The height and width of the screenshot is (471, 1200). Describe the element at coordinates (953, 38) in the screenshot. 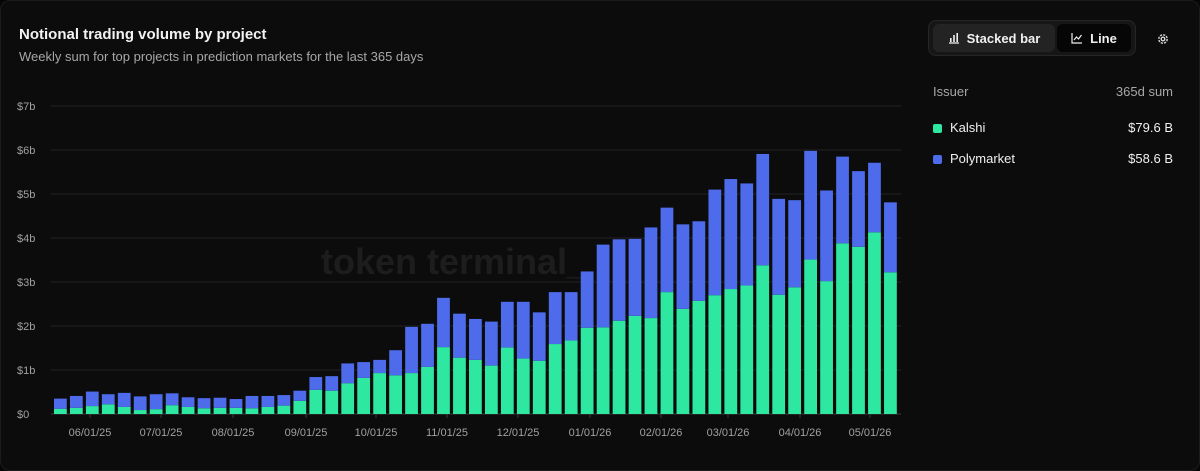

I see `bar-chart-icon` at that location.